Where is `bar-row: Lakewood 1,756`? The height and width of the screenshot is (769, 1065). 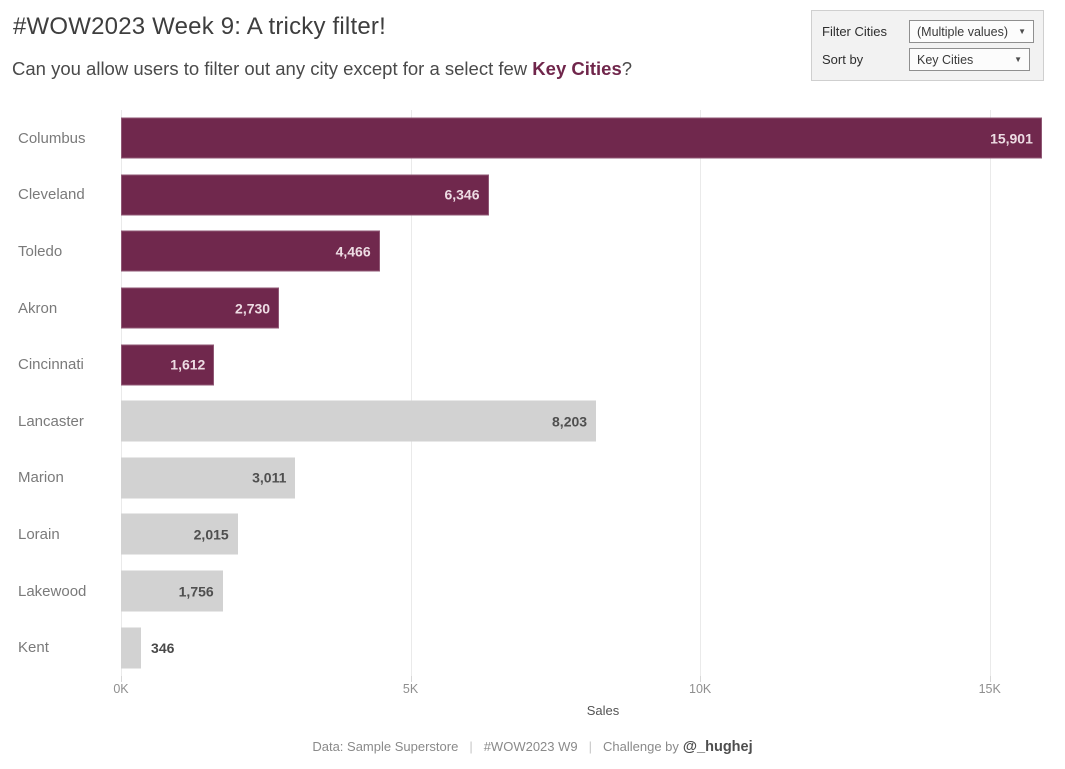
bar-row: Lakewood 1,756 is located at coordinates (532, 591).